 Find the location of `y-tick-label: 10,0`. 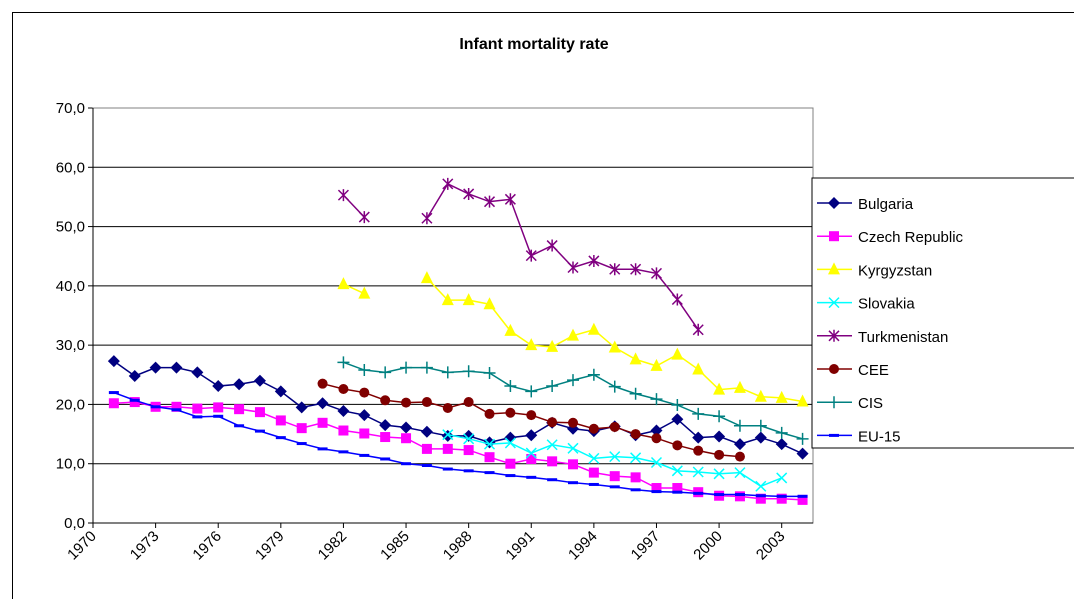

y-tick-label: 10,0 is located at coordinates (70, 464).